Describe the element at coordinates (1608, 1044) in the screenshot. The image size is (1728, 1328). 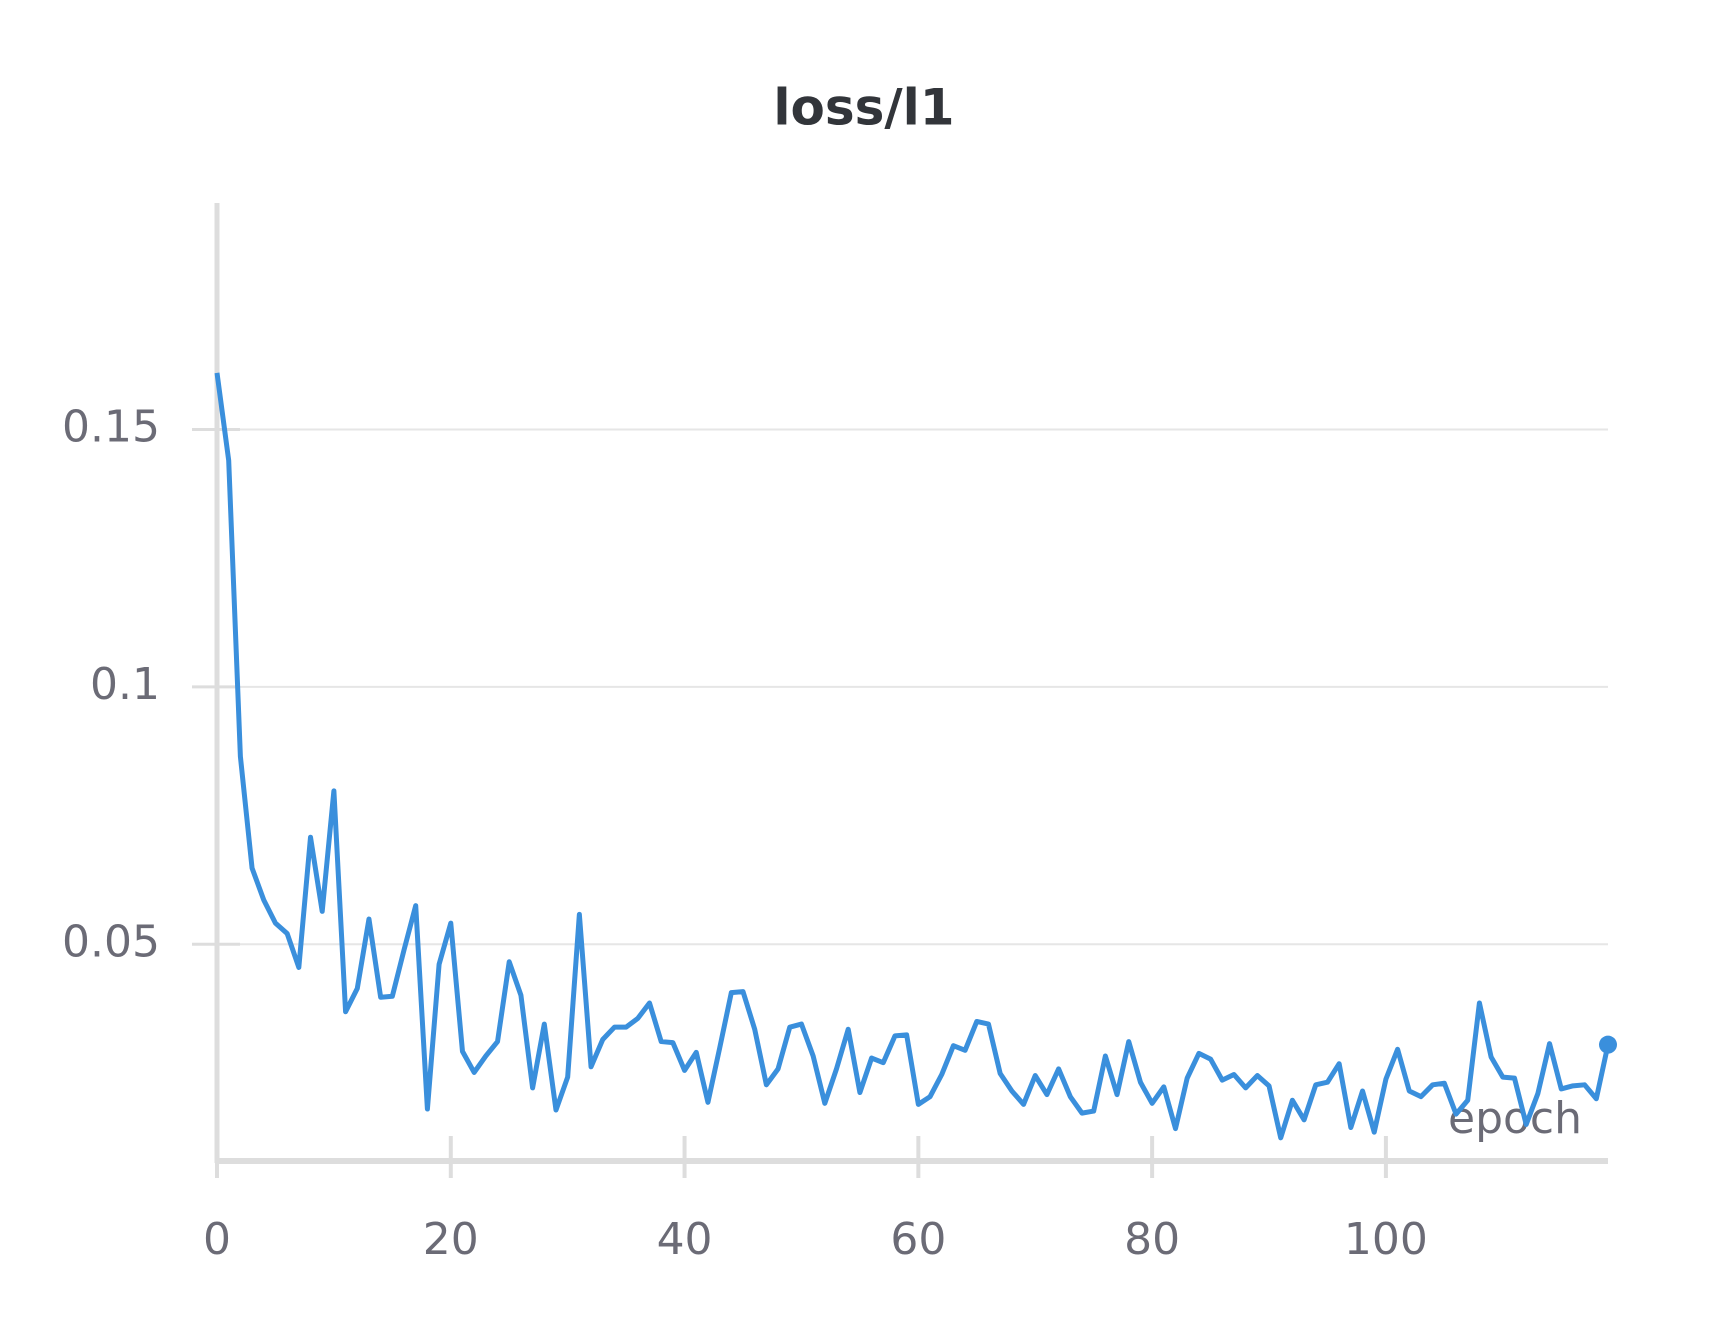
I see `end-point` at that location.